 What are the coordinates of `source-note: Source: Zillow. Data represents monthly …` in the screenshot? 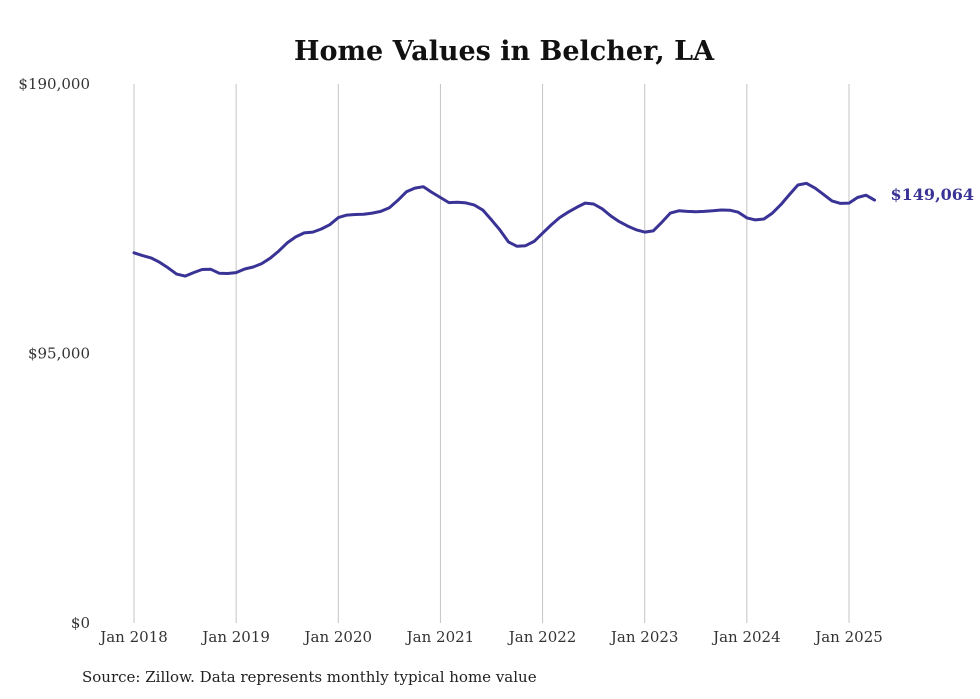 It's located at (309, 677).